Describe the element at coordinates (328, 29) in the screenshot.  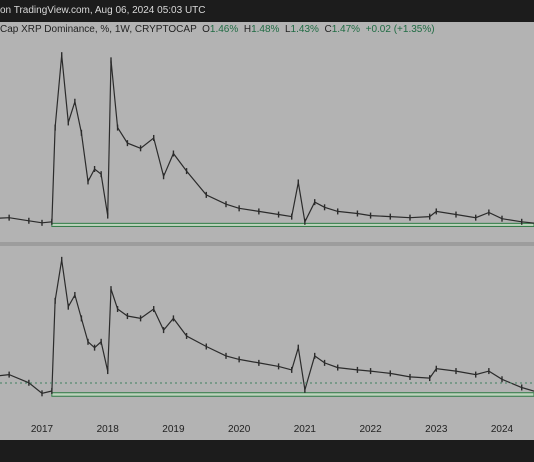
I see `legend-close-label: C` at that location.